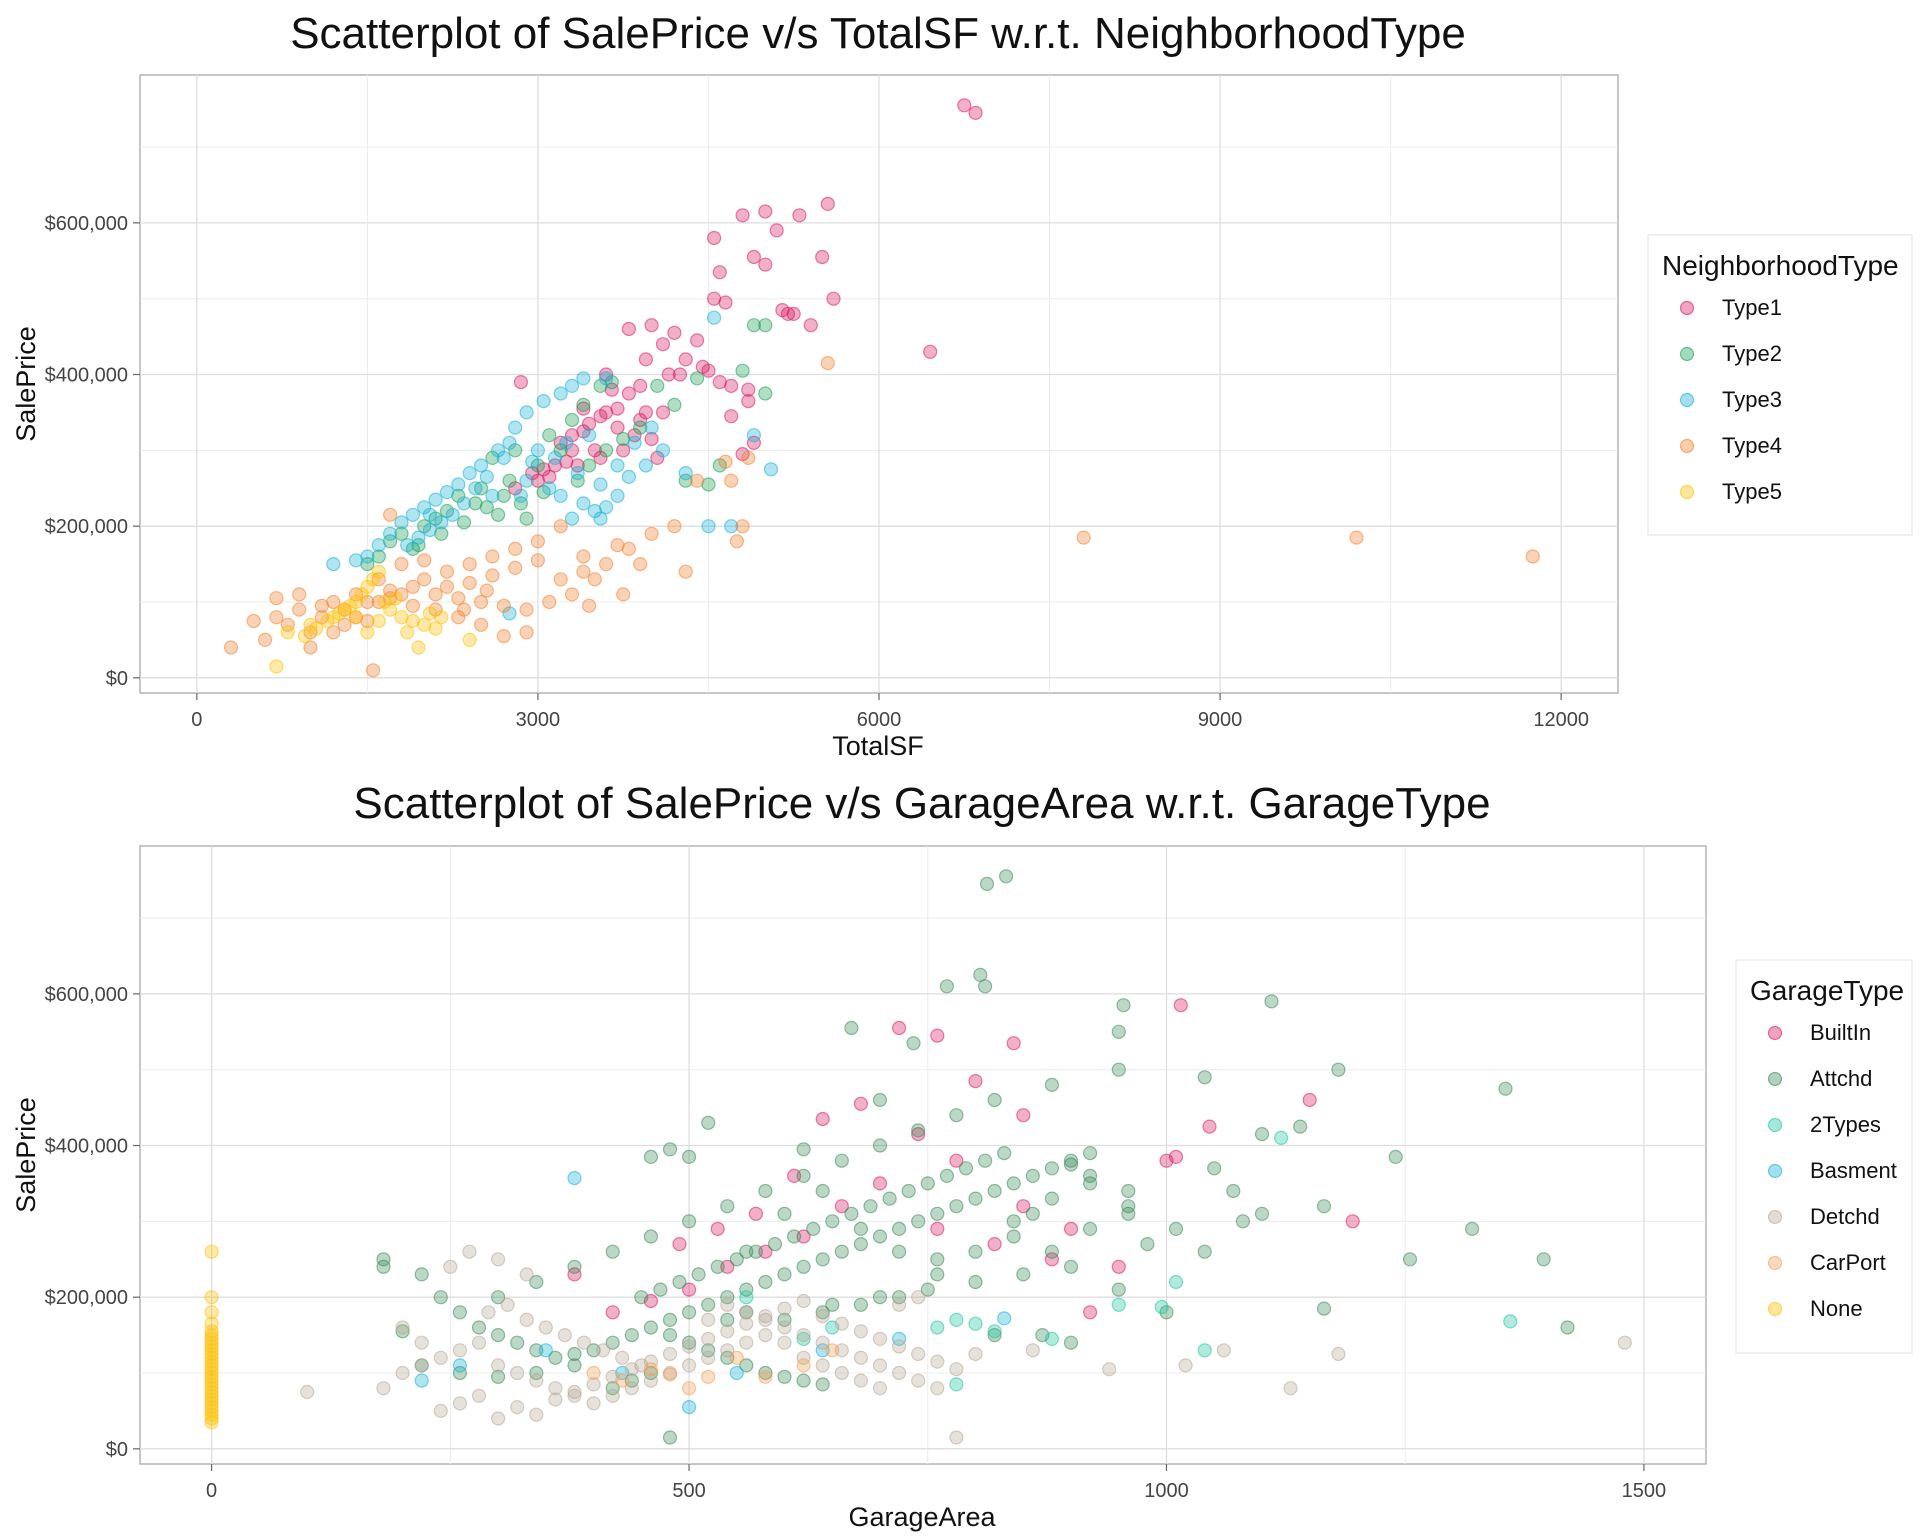  Describe the element at coordinates (1836, 1308) in the screenshot. I see `legend-label: None` at that location.